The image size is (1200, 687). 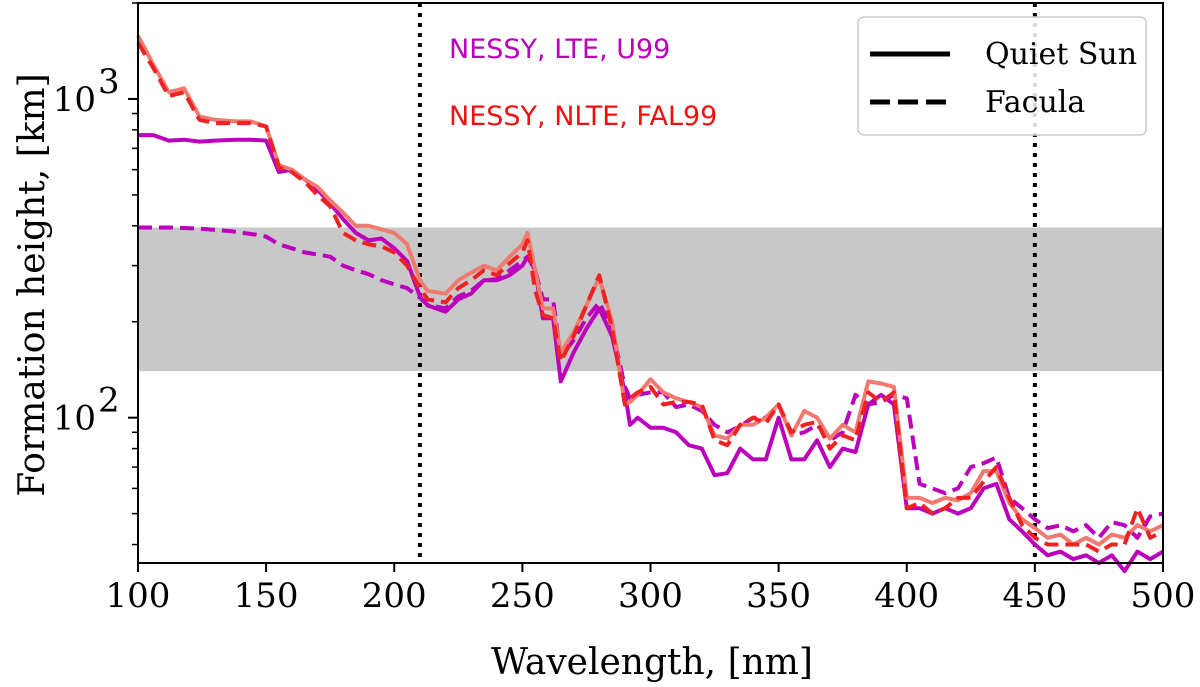 I want to click on x-tick-label: 100, so click(x=138, y=596).